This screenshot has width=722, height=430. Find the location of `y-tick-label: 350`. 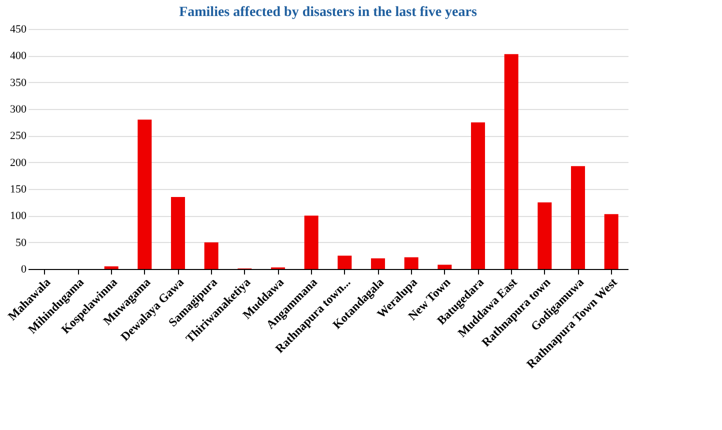

y-tick-label: 350 is located at coordinates (18, 82).